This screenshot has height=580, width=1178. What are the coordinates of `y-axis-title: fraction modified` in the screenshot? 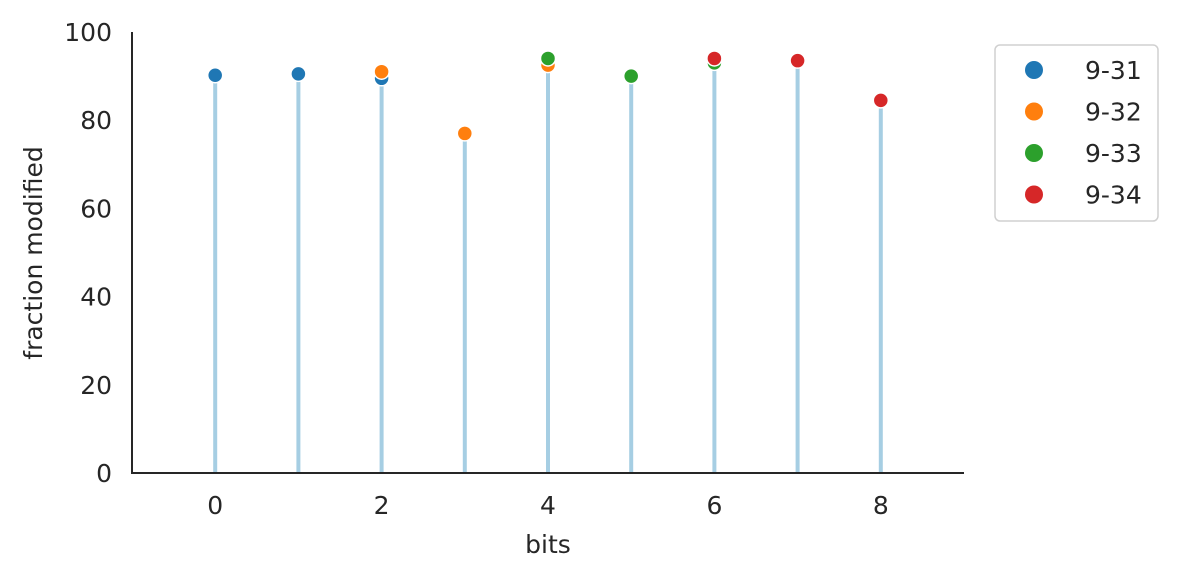 It's located at (33, 252).